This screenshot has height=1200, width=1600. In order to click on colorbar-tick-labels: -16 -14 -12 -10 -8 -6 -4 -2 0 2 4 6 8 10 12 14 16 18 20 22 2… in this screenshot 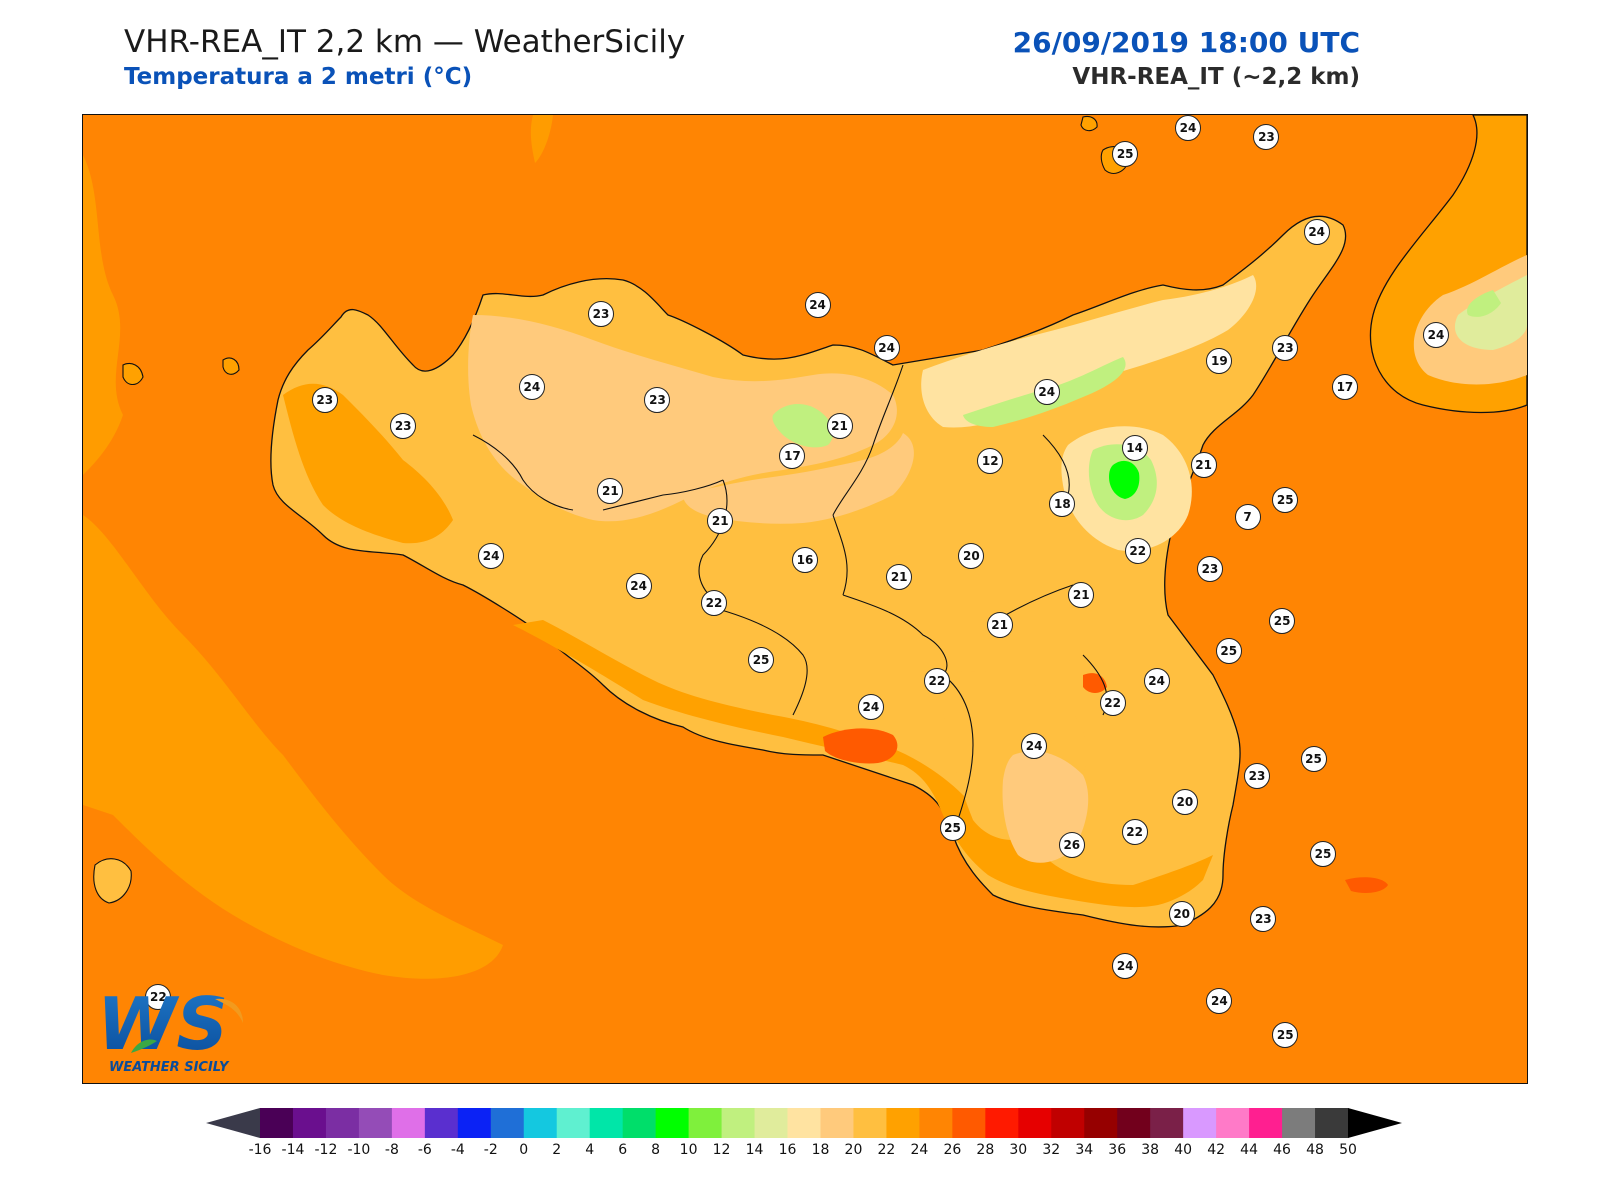, I will do `click(800, 1150)`.